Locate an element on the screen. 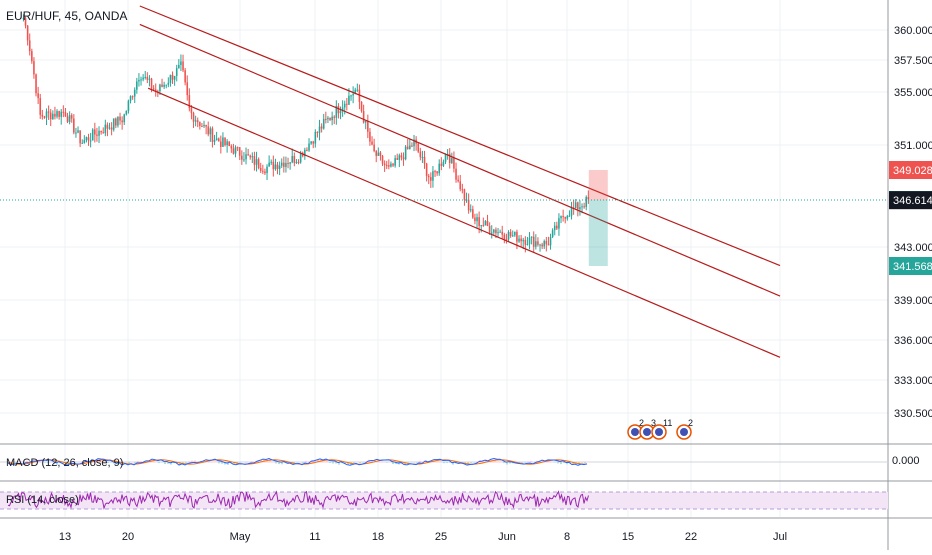 The image size is (932, 555). macd-pane is located at coordinates (444, 461).